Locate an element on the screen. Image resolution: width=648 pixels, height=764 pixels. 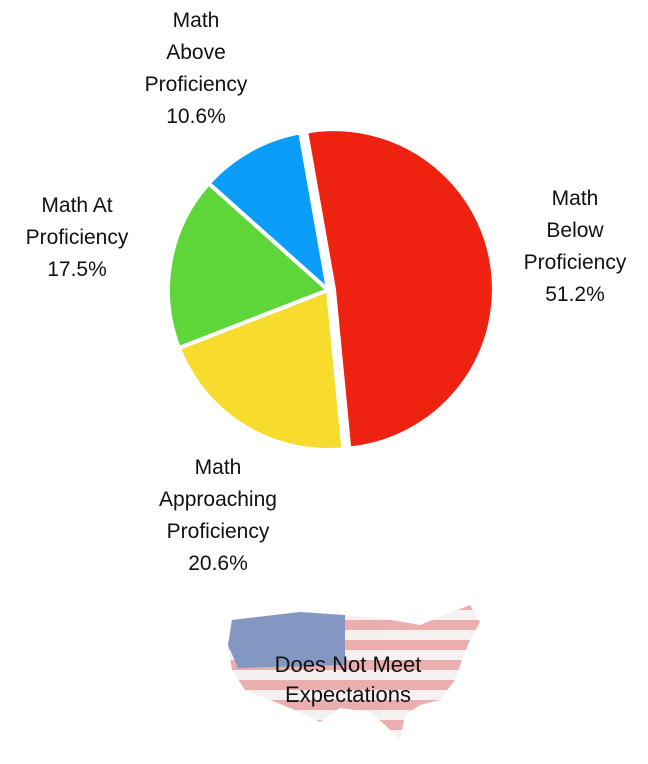
value-label: 17.5% is located at coordinates (77, 269).